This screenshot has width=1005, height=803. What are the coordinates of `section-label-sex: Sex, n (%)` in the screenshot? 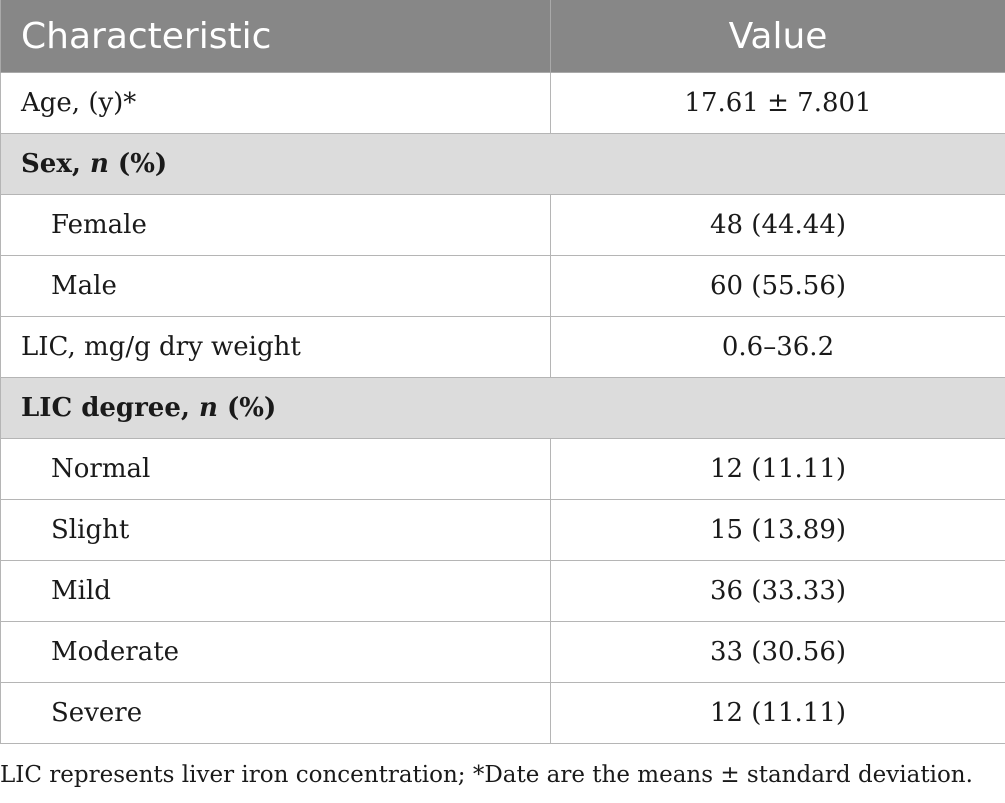 It's located at (502, 164).